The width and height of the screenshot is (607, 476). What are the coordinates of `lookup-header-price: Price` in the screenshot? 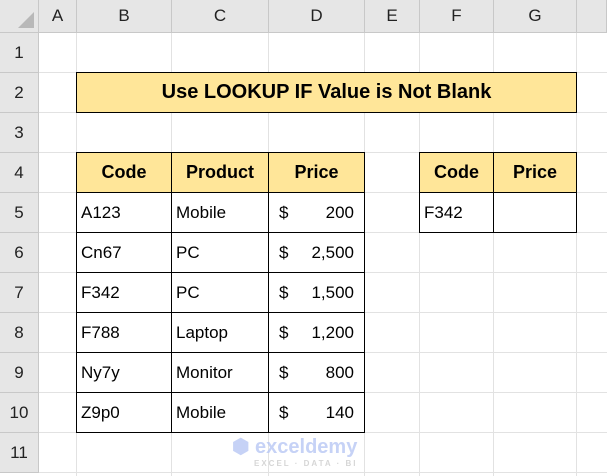 It's located at (535, 172).